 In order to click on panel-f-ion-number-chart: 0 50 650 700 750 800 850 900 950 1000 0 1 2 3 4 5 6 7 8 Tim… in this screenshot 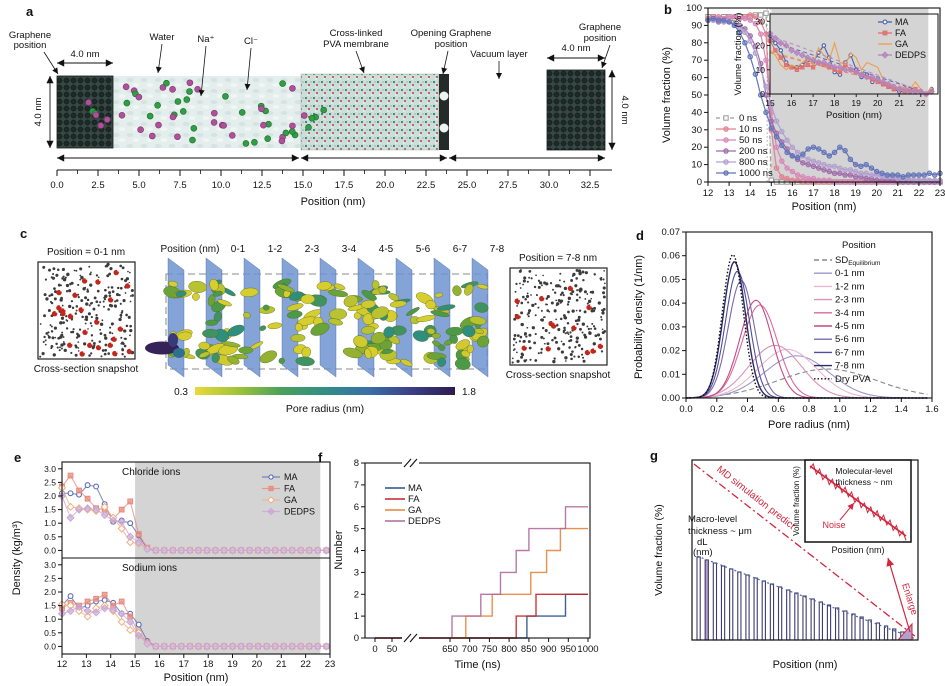, I will do `click(489, 563)`.